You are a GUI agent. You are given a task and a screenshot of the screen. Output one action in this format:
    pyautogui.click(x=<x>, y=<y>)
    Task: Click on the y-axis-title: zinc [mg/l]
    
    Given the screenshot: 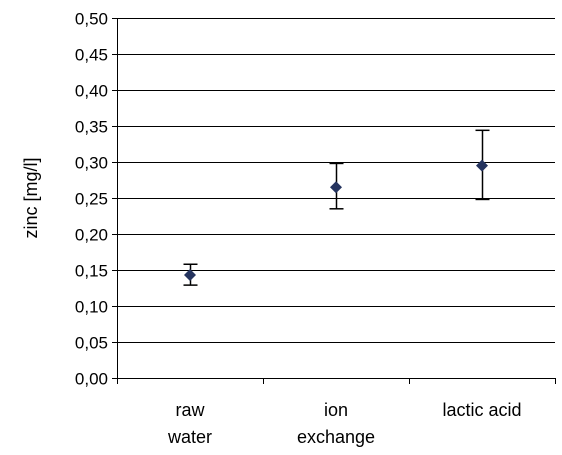 What is the action you would take?
    pyautogui.click(x=31, y=197)
    